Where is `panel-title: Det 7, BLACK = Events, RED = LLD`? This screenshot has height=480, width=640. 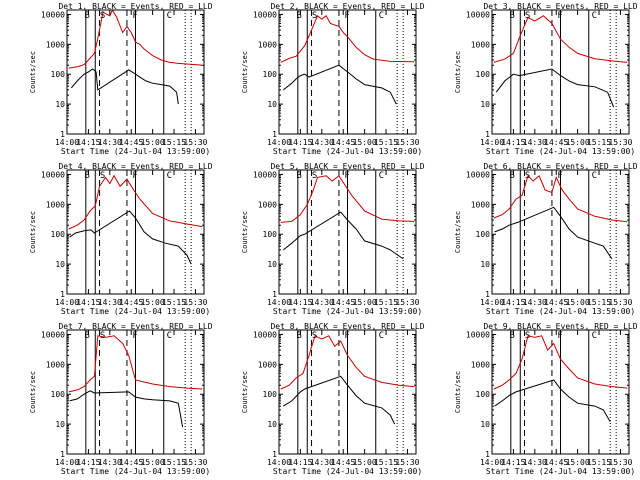
panel-title: Det 7, BLACK = Events, RED = LLD is located at coordinates (135, 326).